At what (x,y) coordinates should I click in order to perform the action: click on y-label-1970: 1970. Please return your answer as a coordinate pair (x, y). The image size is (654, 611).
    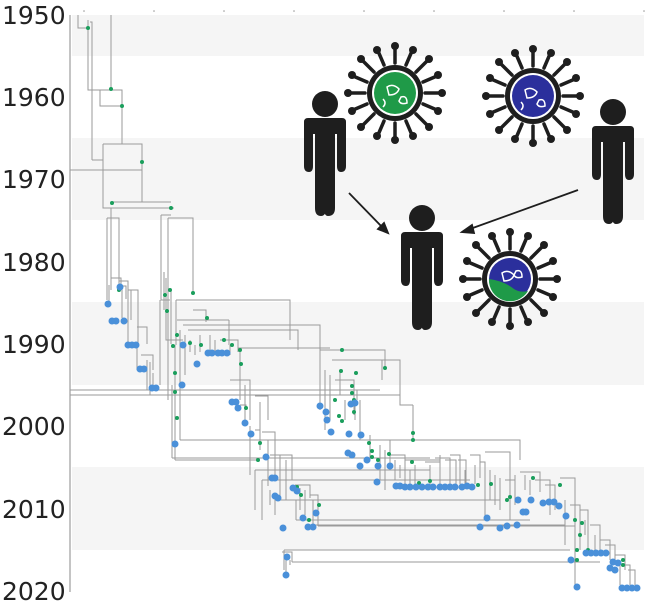
    Looking at the image, I should click on (34, 179).